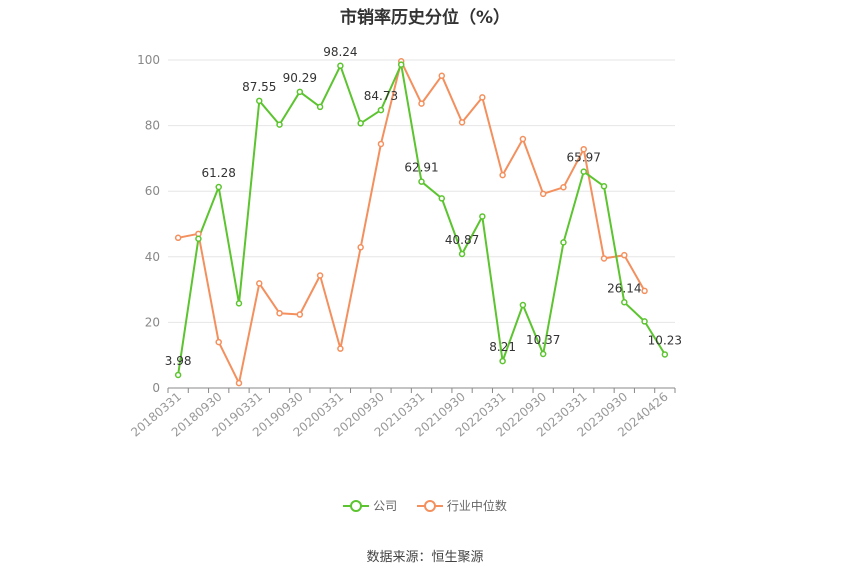 Image resolution: width=850 pixels, height=575 pixels. Describe the element at coordinates (665, 340) in the screenshot. I see `data-label: 10.23` at that location.